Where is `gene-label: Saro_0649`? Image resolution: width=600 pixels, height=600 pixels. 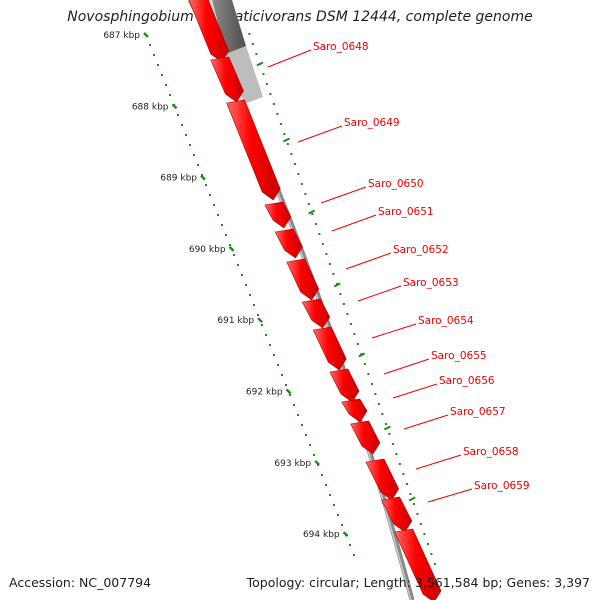 gene-label: Saro_0649 is located at coordinates (372, 123).